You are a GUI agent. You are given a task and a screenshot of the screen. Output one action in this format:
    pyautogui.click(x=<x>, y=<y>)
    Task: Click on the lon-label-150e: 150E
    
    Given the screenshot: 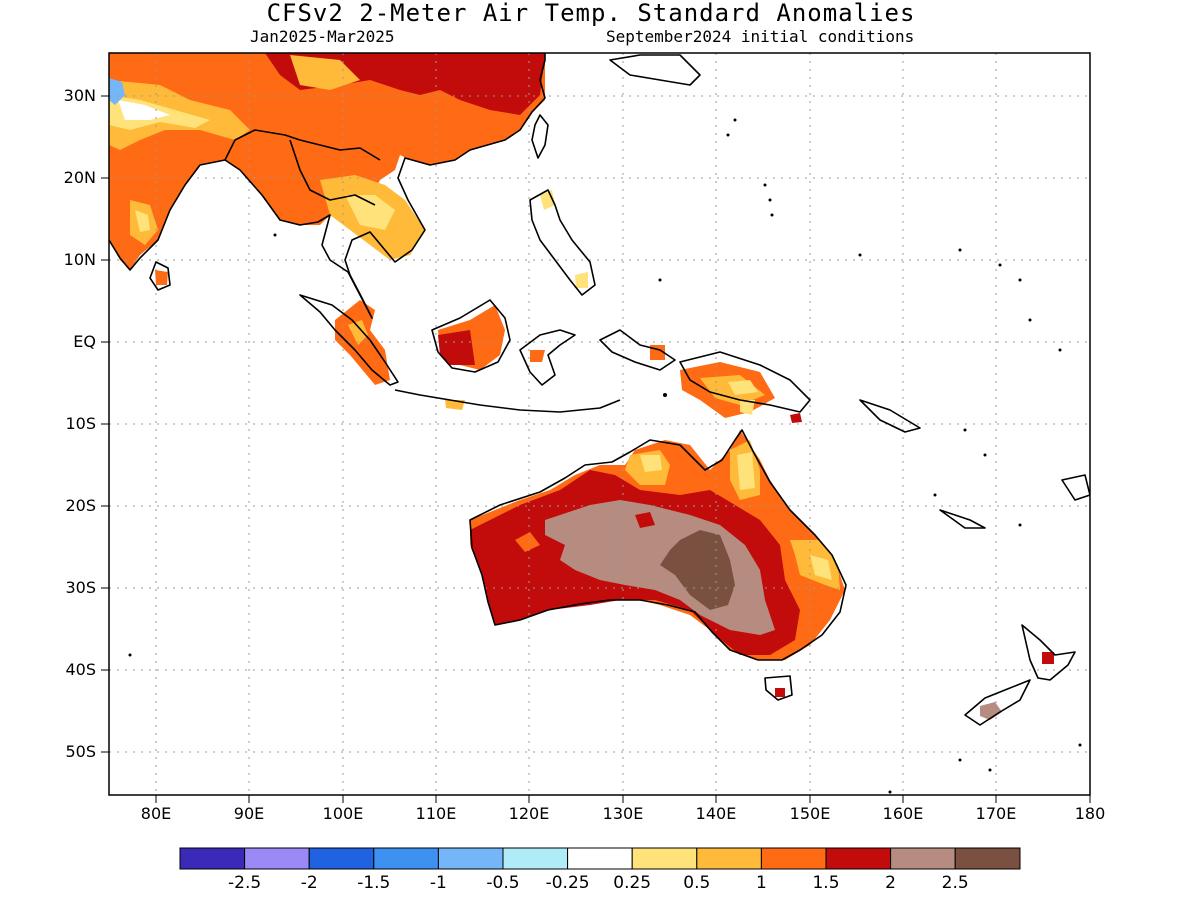 What is the action you would take?
    pyautogui.click(x=810, y=813)
    